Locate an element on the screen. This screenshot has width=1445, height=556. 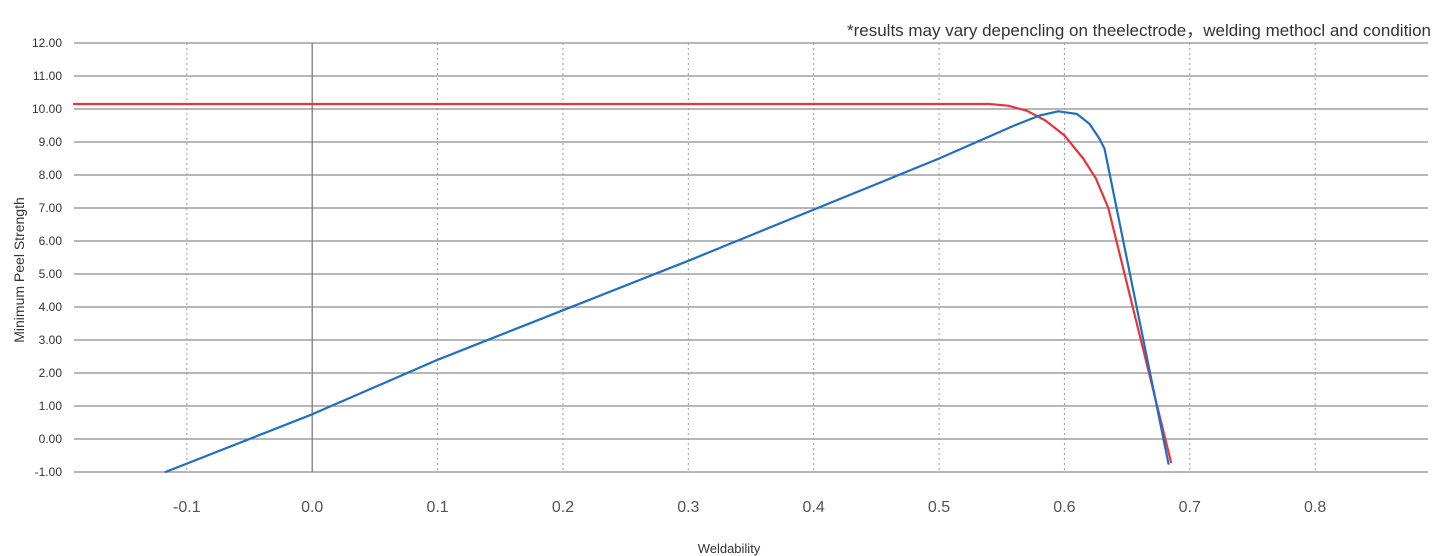
y-tick-label: -1.00 is located at coordinates (49, 472).